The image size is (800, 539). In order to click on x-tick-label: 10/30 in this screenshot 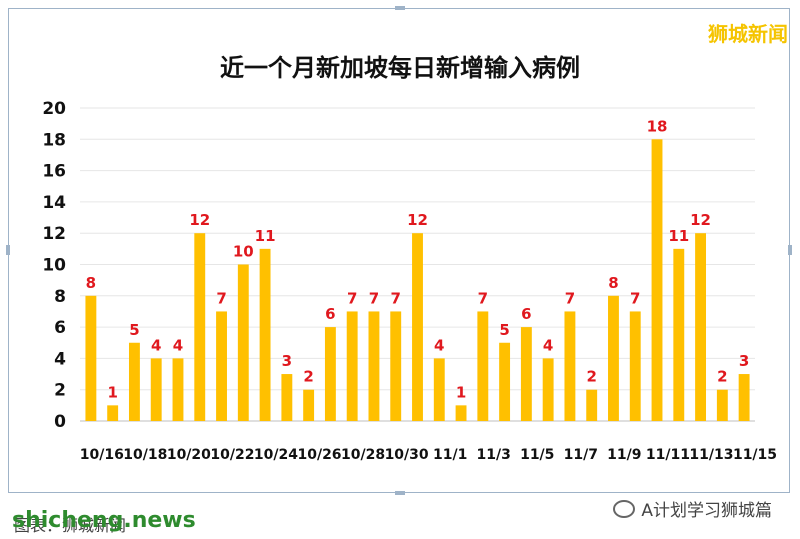, I will do `click(407, 455)`.